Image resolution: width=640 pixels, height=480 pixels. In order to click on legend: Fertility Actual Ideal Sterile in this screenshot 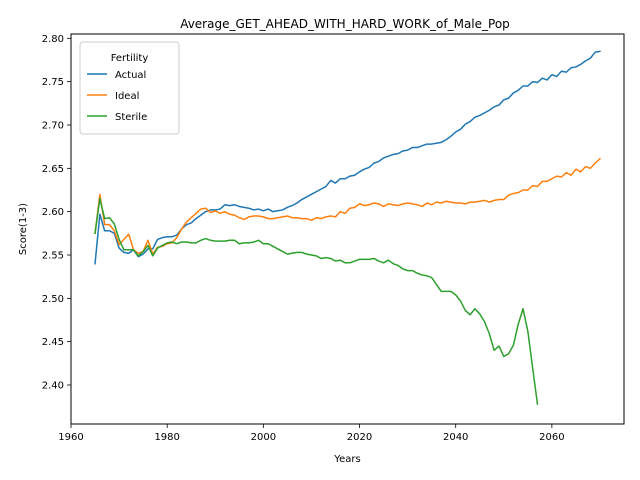, I will do `click(129, 88)`.